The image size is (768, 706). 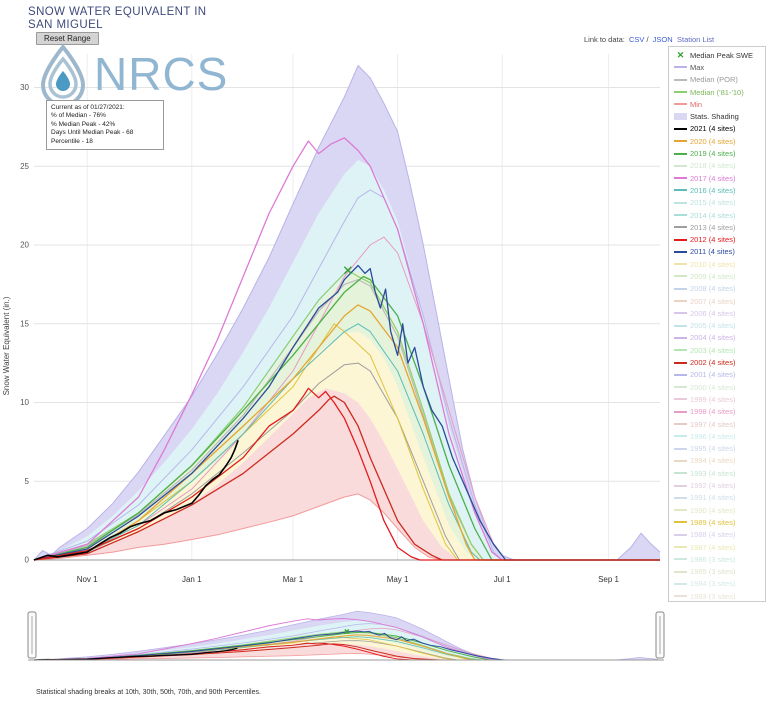 What do you see at coordinates (717, 264) in the screenshot?
I see `legend-item: 2010 (4 sites)` at bounding box center [717, 264].